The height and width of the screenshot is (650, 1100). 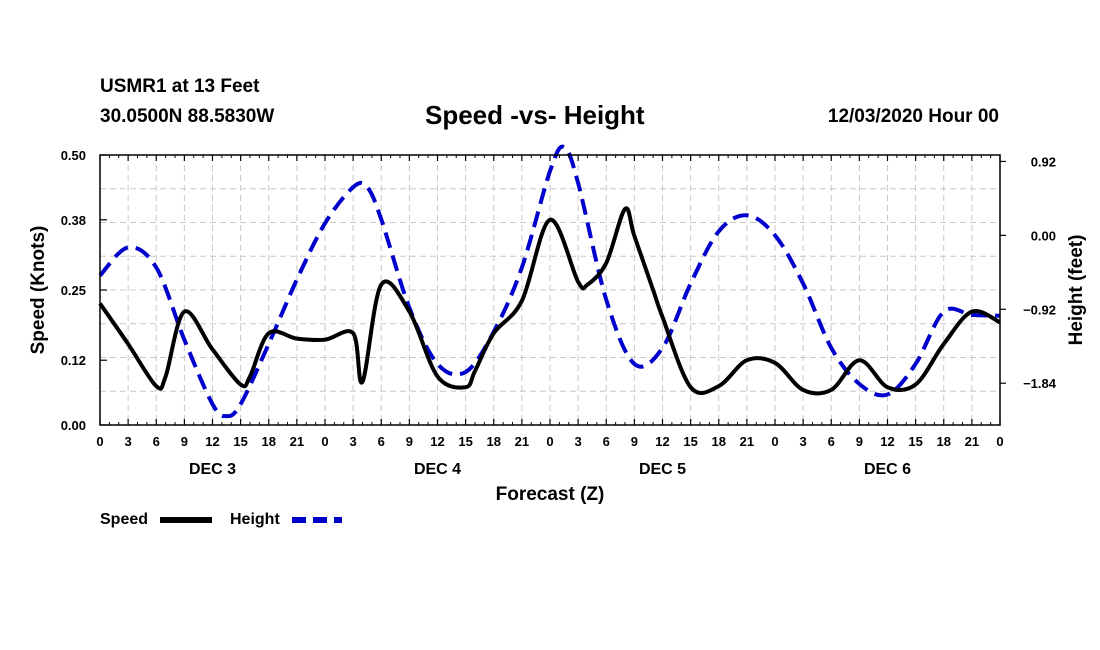 I want to click on y-tick-label: 0.50, so click(x=73, y=155).